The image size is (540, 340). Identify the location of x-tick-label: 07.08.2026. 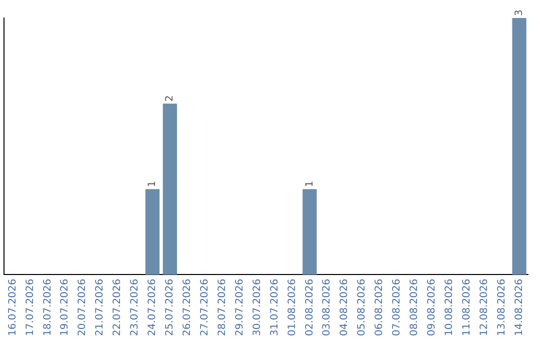
(397, 307).